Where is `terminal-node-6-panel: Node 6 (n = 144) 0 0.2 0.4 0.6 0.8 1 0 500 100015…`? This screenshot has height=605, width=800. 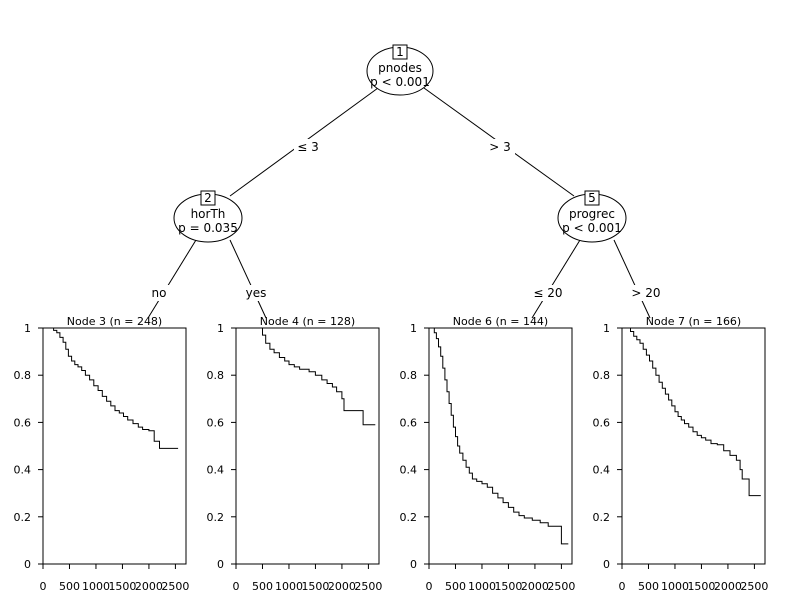
terminal-node-6-panel: Node 6 (n = 144) 0 0.2 0.4 0.6 0.8 1 0 500 100015… is located at coordinates (488, 454).